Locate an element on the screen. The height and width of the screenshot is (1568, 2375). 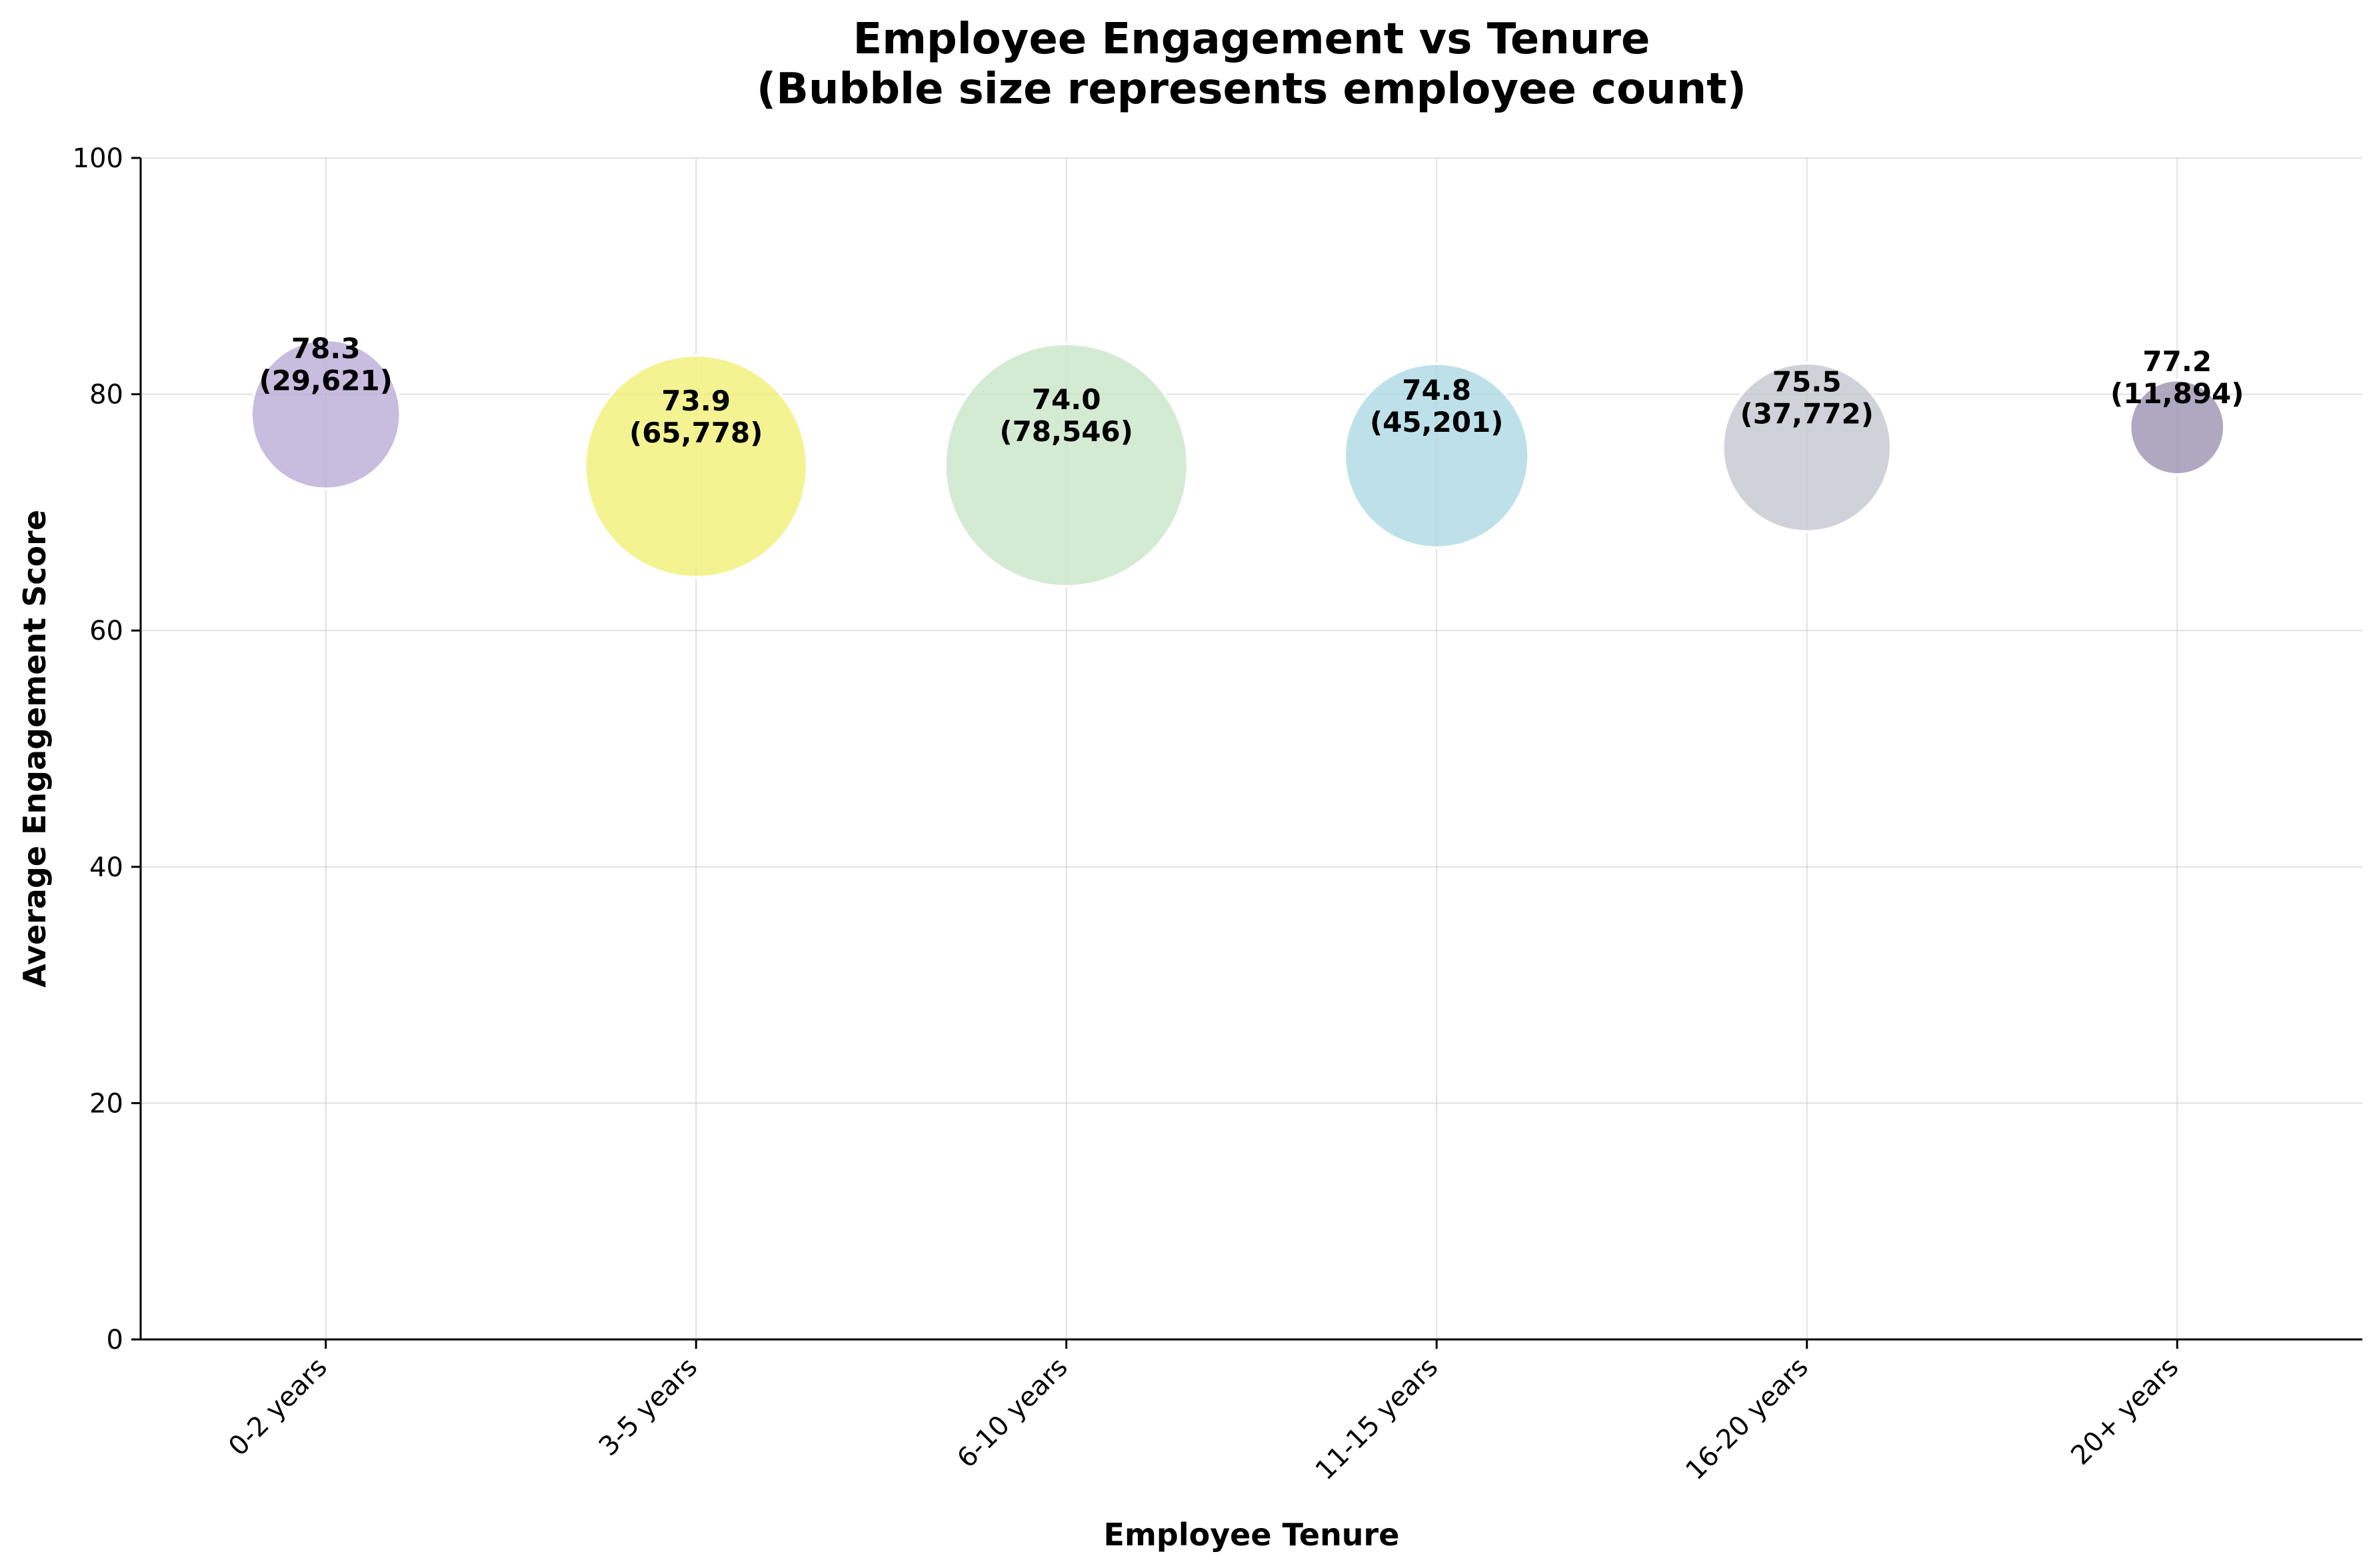
x-tick-label: 11-15 years is located at coordinates (1377, 1419).